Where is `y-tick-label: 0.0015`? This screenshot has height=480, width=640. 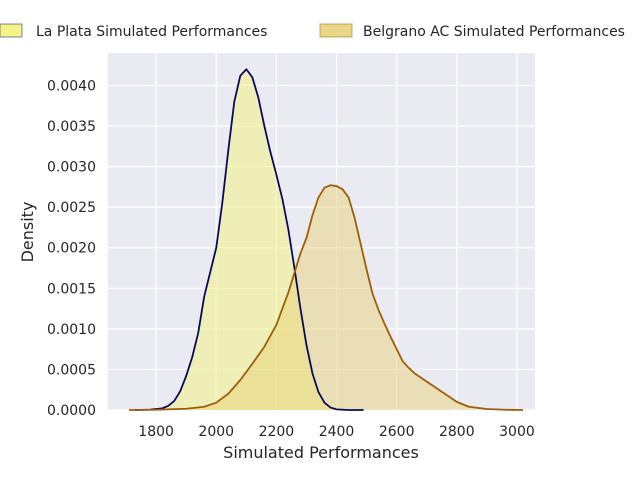
y-tick-label: 0.0015 is located at coordinates (71, 289).